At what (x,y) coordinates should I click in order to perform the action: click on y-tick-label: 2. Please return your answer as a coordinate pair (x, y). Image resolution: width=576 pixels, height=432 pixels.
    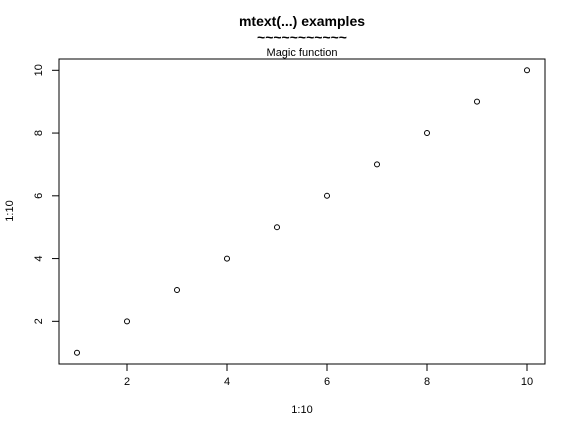
    Looking at the image, I should click on (39, 321).